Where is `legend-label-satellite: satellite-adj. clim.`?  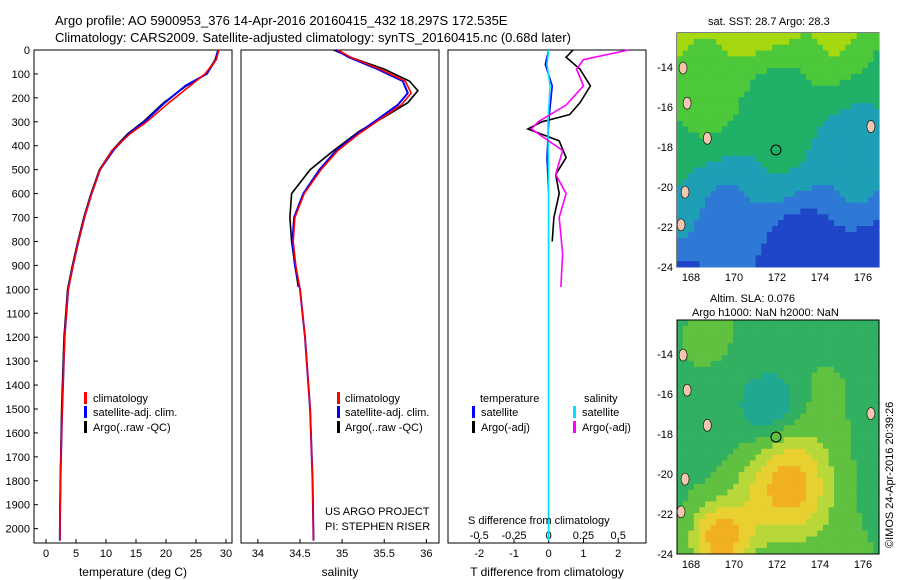 legend-label-satellite: satellite-adj. clim. is located at coordinates (387, 413).